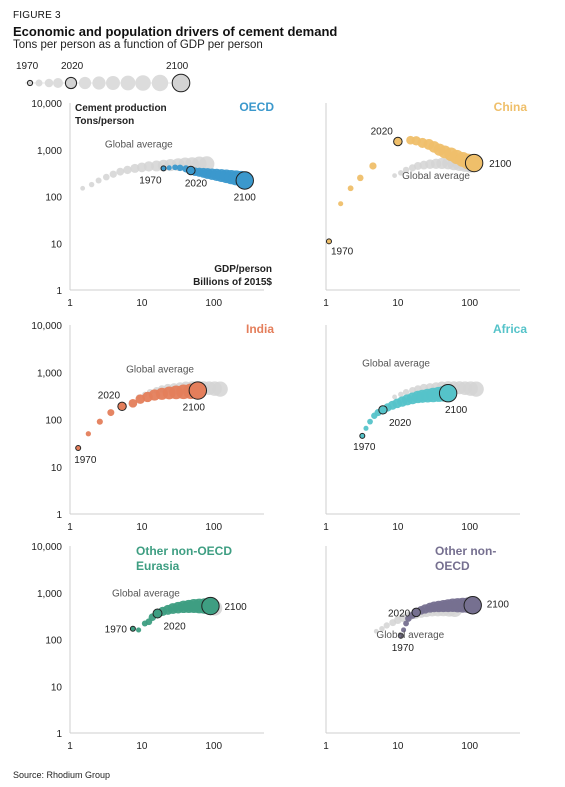 This screenshot has width=565, height=787. I want to click on y-axis-title: Cement production, so click(121, 108).